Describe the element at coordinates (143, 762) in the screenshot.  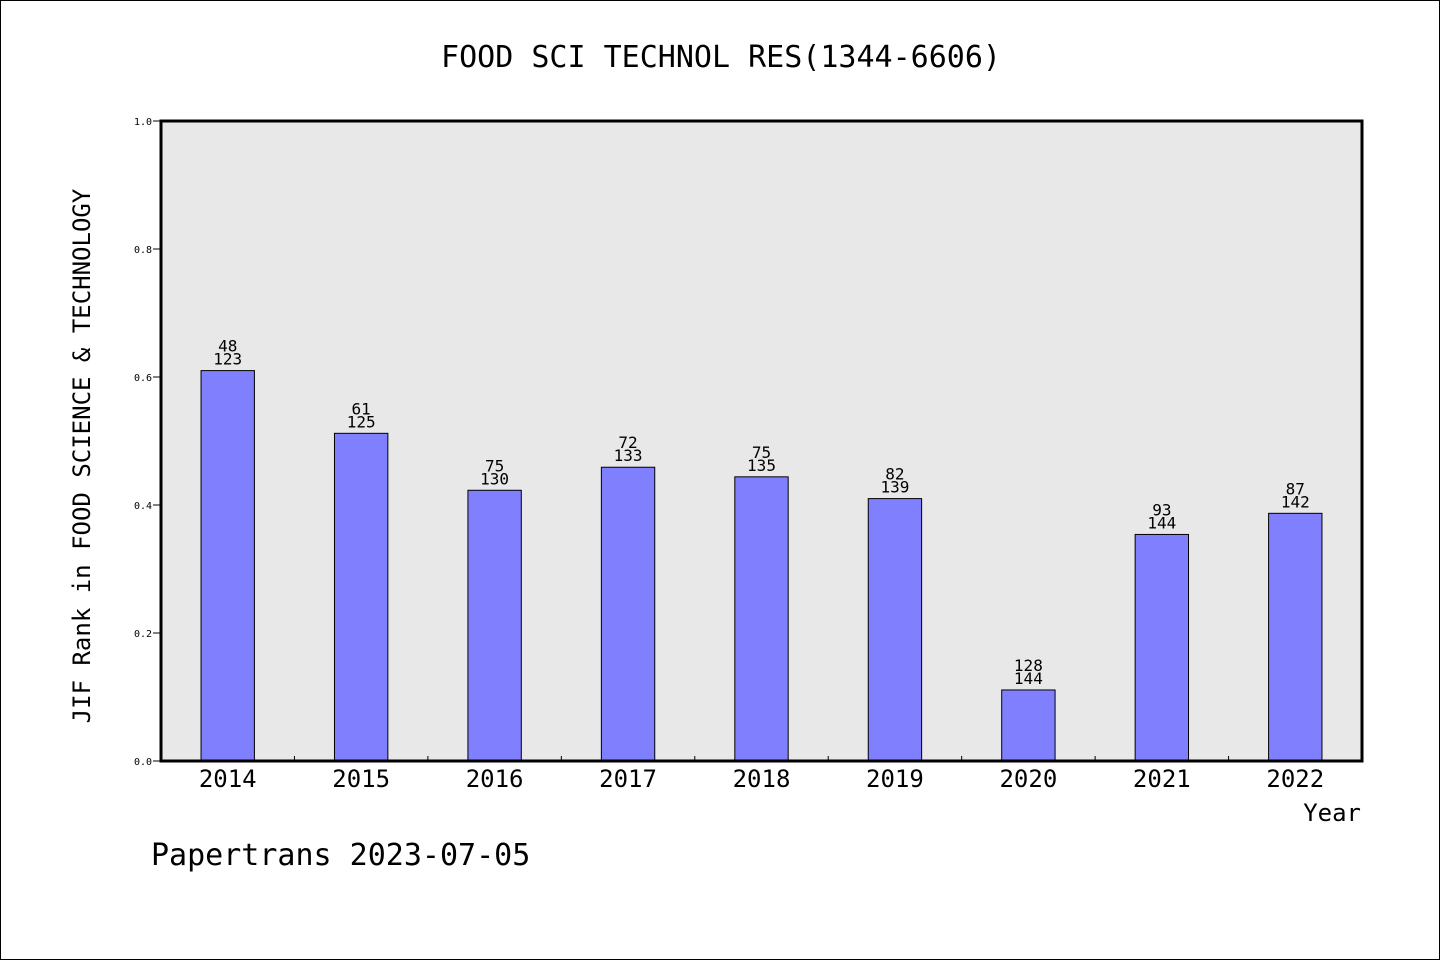
I see `y-tick-label: 0.0` at that location.